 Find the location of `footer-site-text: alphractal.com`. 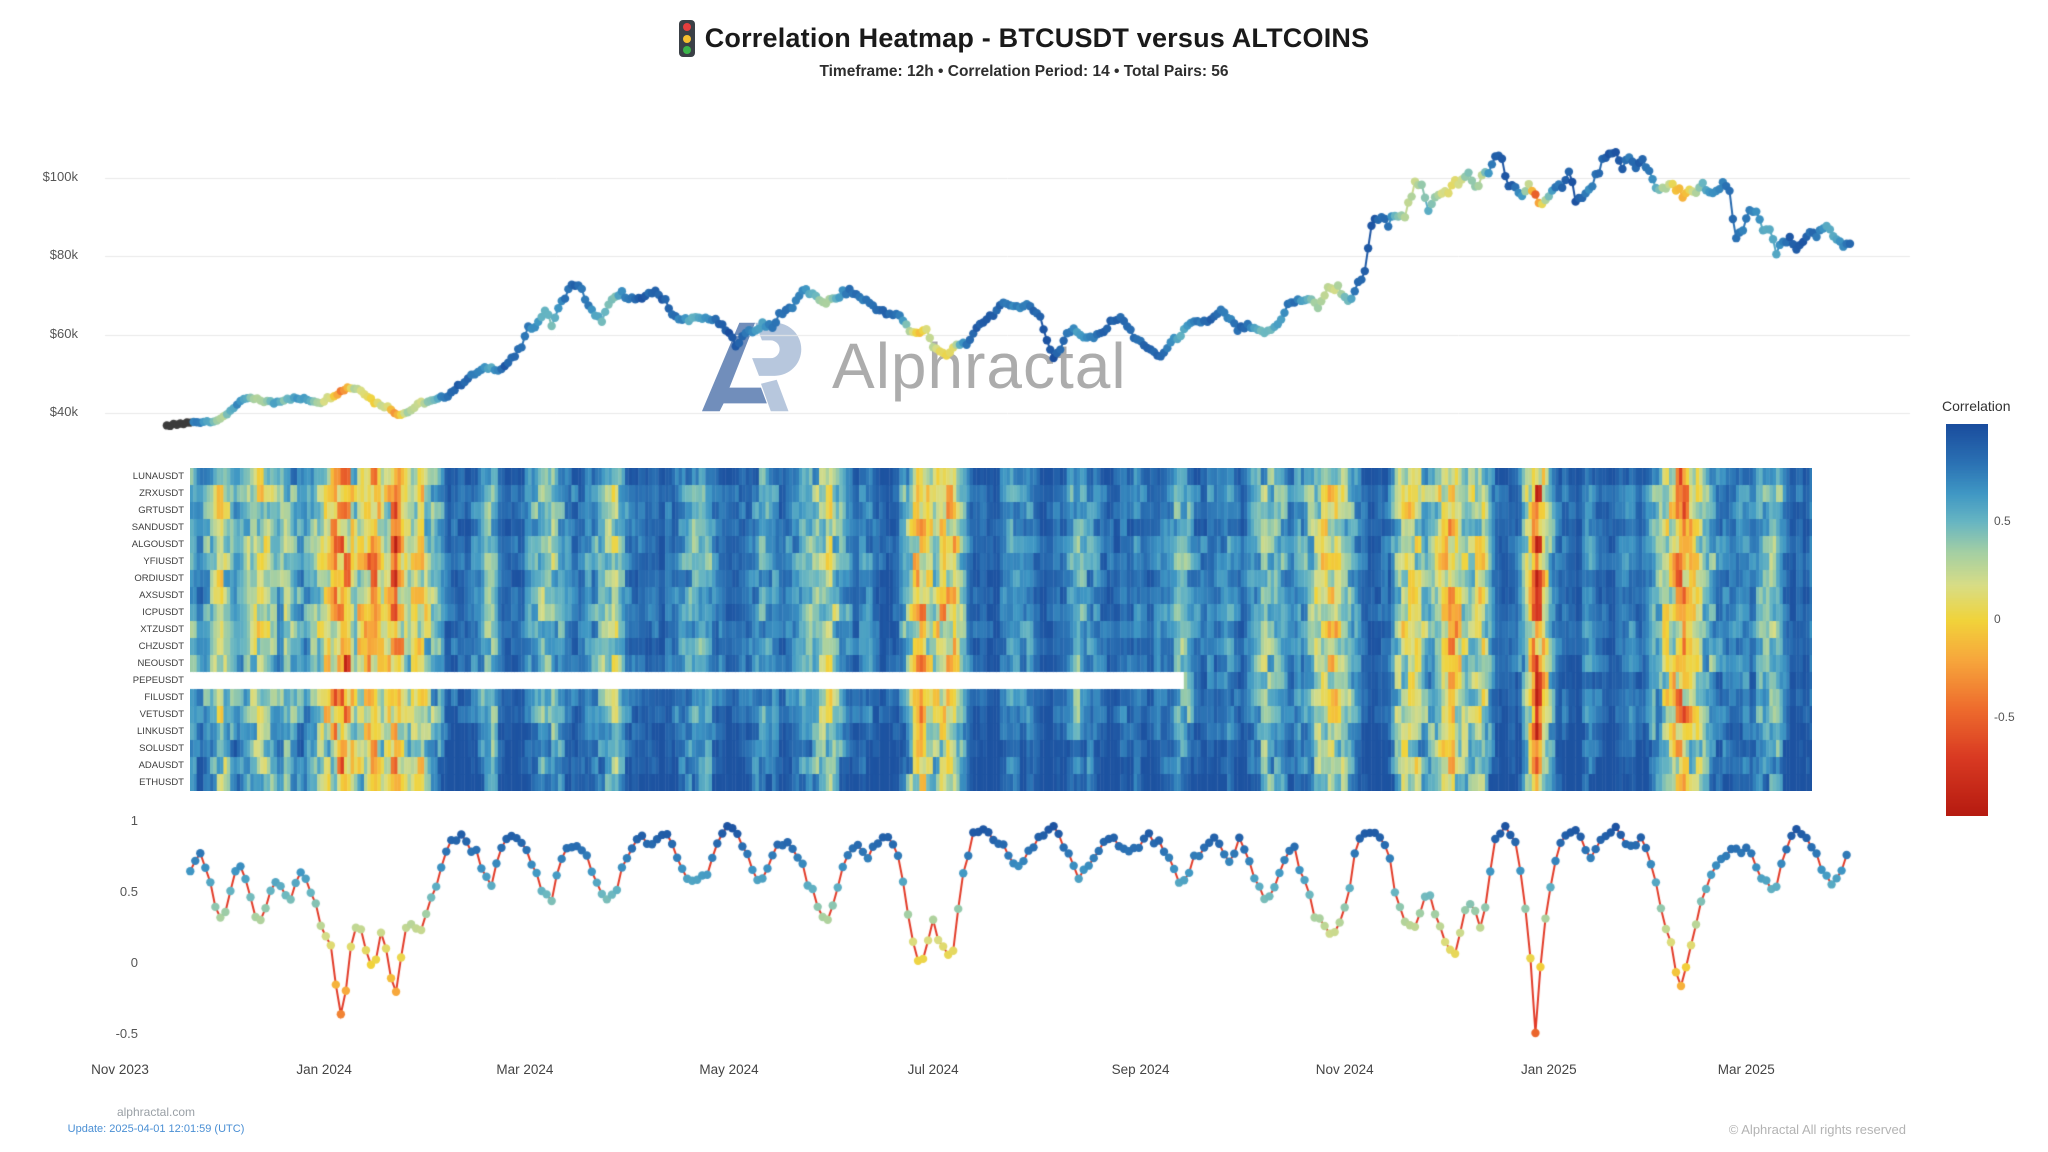

footer-site-text: alphractal.com is located at coordinates (156, 1112).